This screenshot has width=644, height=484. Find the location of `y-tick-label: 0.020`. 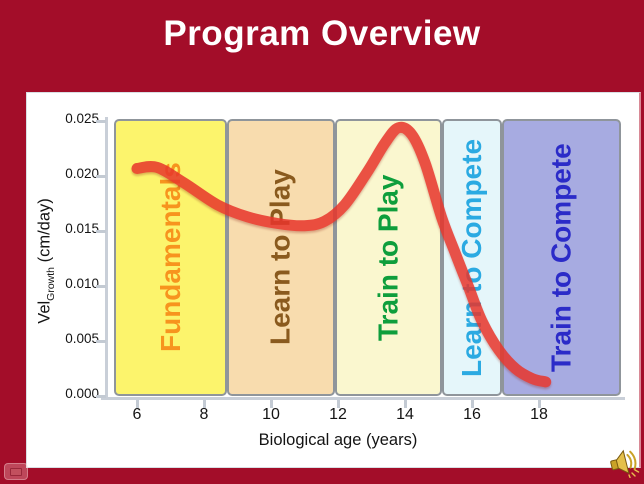

y-tick-label: 0.020 is located at coordinates (82, 173).